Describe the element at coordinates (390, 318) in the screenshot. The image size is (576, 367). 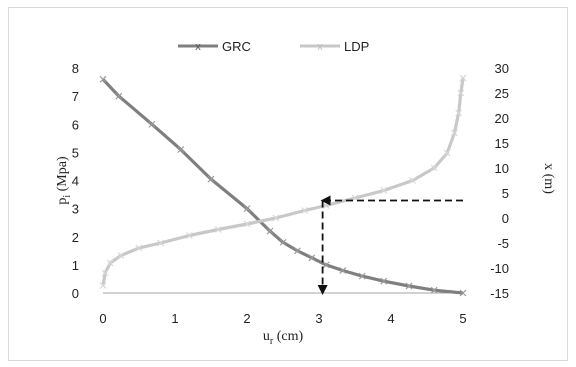
I see `x-tick-label: 4` at that location.